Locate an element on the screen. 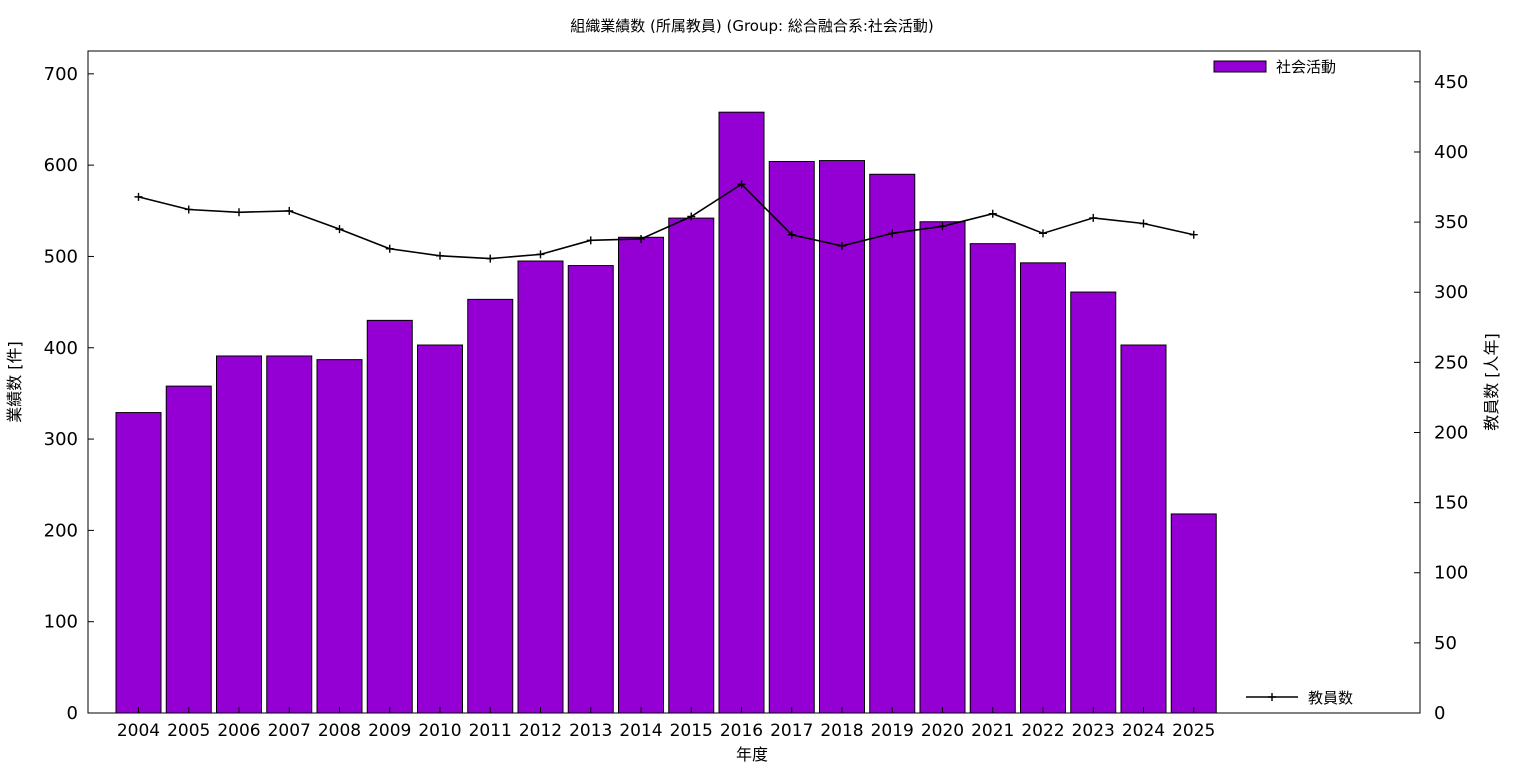 This screenshot has width=1536, height=768. bar-2023 is located at coordinates (1093, 502).